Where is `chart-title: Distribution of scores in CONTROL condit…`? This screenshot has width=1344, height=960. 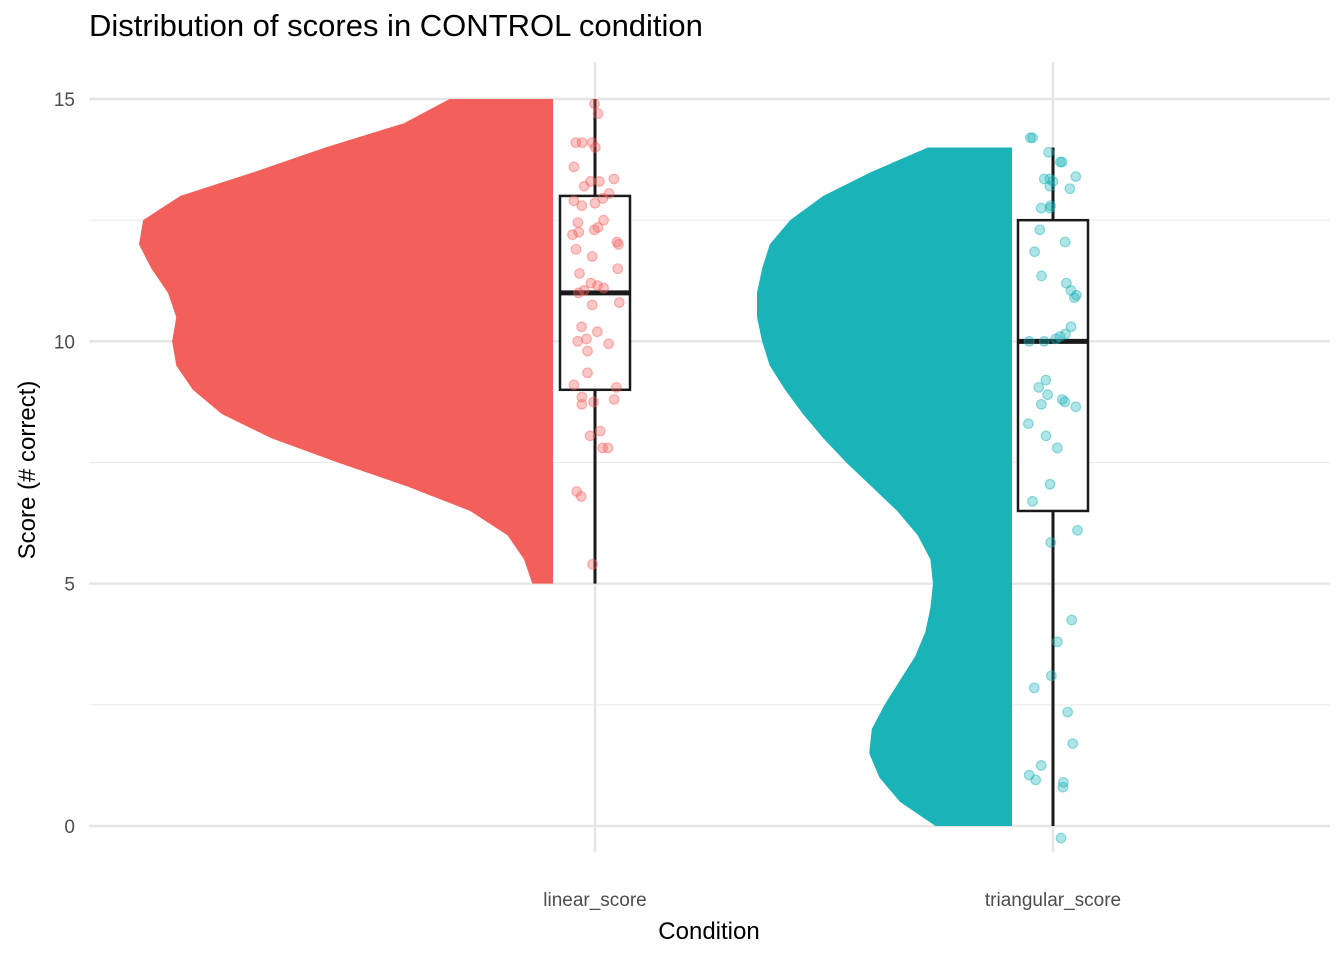
chart-title: Distribution of scores in CONTROL condit… is located at coordinates (396, 25).